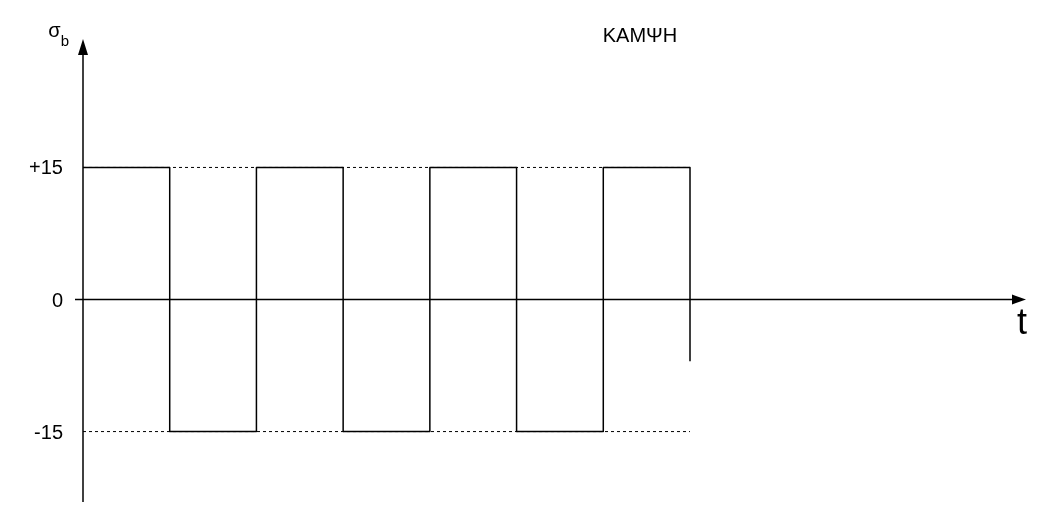  I want to click on y-tick-label: +15, so click(46, 167).